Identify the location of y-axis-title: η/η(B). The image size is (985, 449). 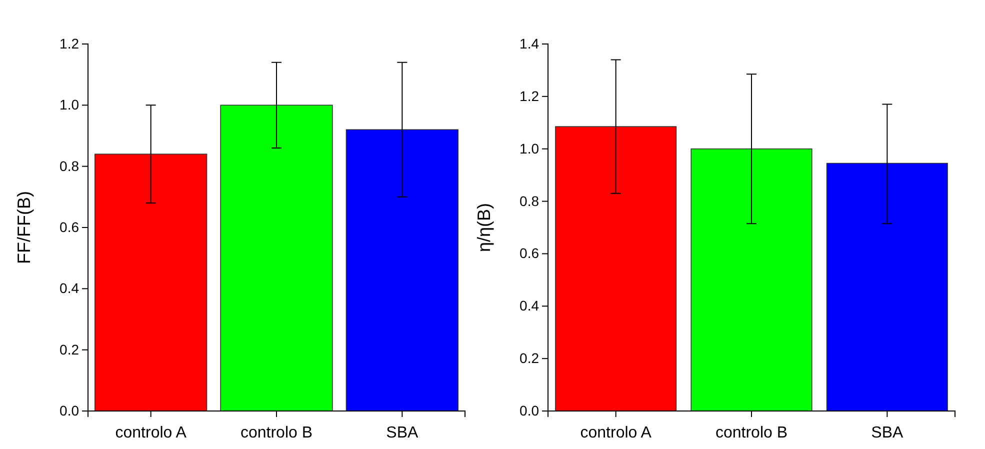
(484, 227).